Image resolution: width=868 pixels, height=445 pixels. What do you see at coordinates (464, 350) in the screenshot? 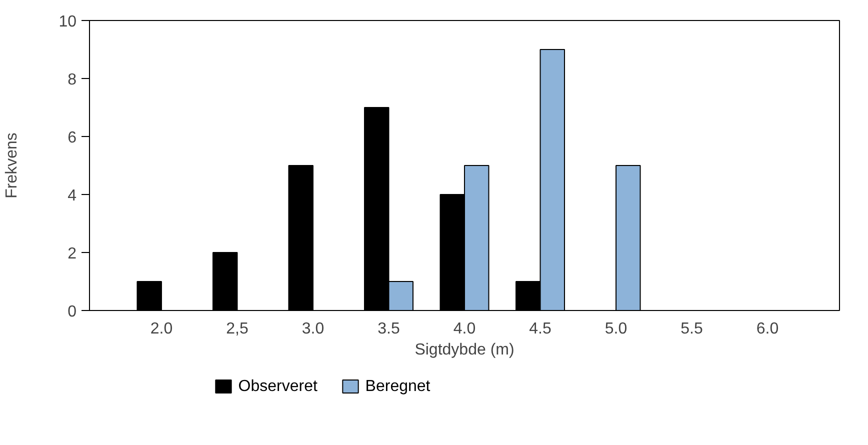
I see `x-axis-title: Sigtdybde (m)` at bounding box center [464, 350].